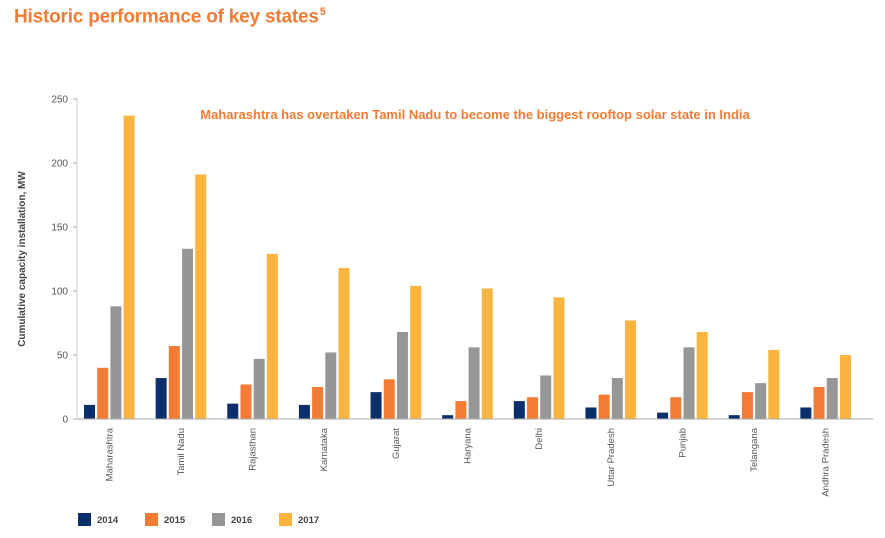 The height and width of the screenshot is (538, 885). What do you see at coordinates (611, 457) in the screenshot?
I see `x-category-label: Uttar Pradesh` at bounding box center [611, 457].